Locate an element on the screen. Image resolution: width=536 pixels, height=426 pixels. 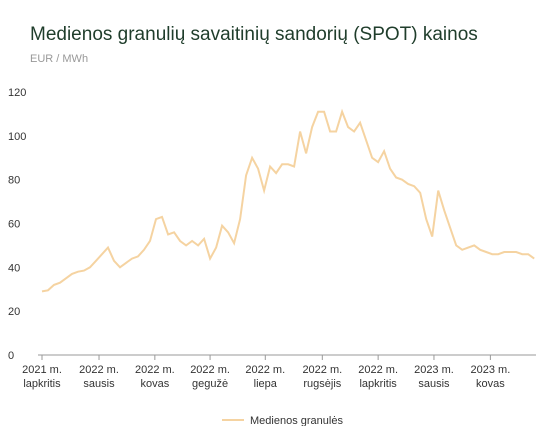
x-tick-label: 2022 m. lapkritis is located at coordinates (378, 377).